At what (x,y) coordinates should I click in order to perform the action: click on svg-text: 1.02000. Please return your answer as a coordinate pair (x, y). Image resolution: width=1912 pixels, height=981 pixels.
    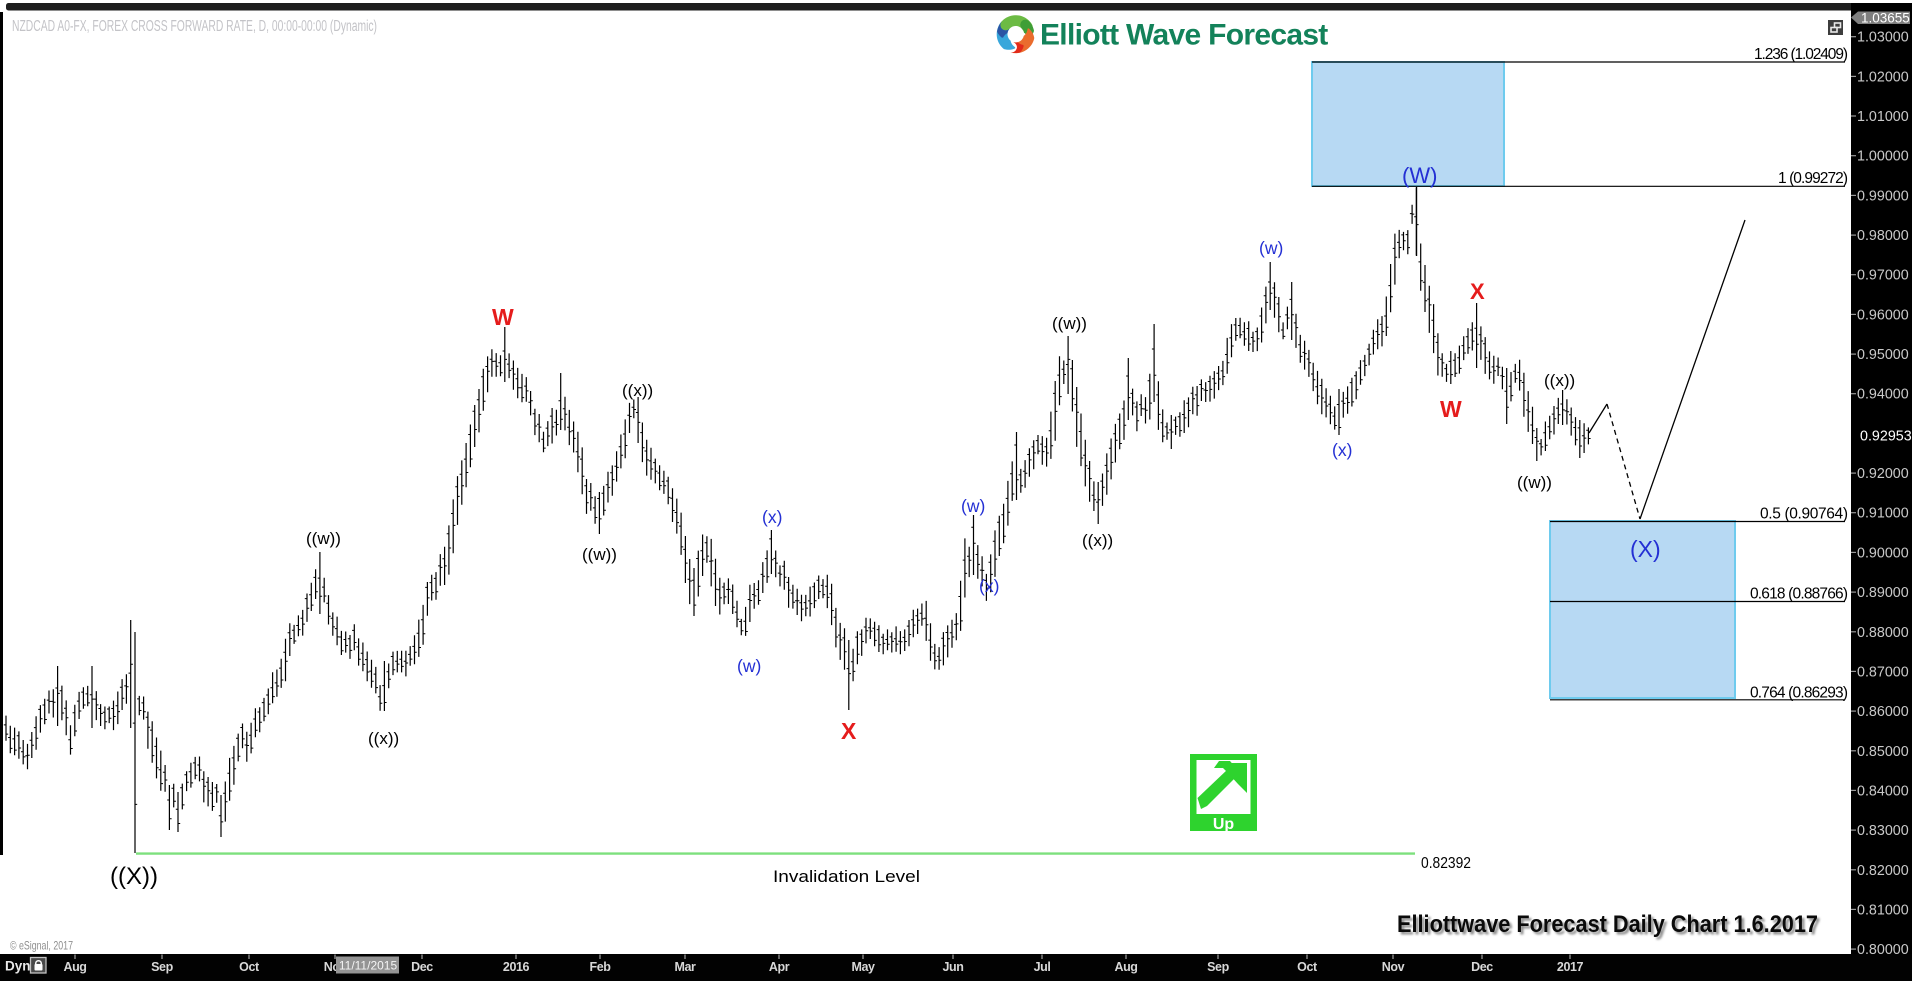
    Looking at the image, I should click on (1883, 77).